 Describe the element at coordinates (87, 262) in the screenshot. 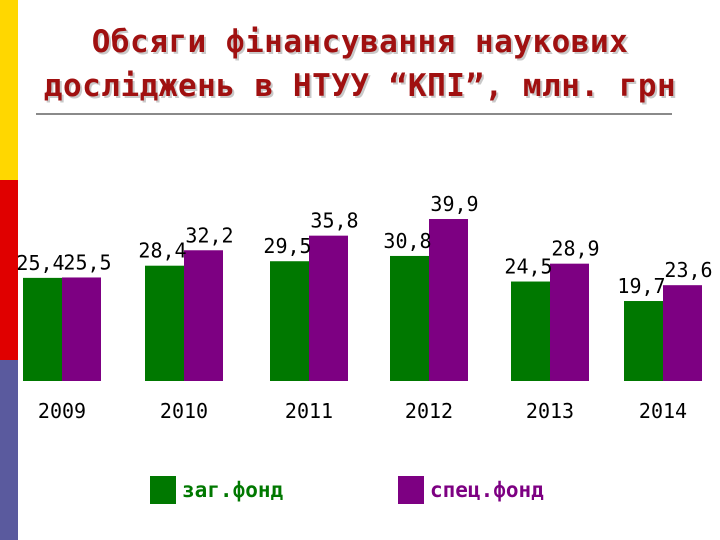

I see `value-label-special-fund-2009: 25,5` at that location.